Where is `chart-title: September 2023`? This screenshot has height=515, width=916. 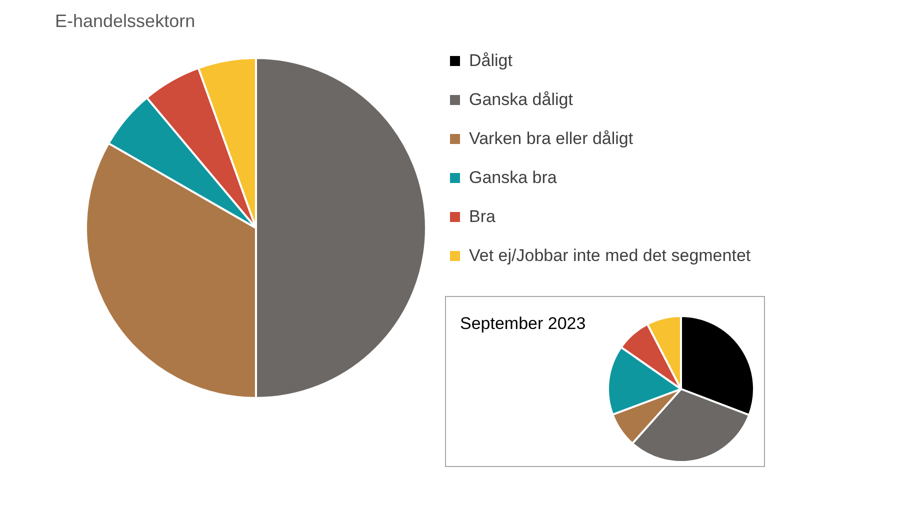 chart-title: September 2023 is located at coordinates (523, 324).